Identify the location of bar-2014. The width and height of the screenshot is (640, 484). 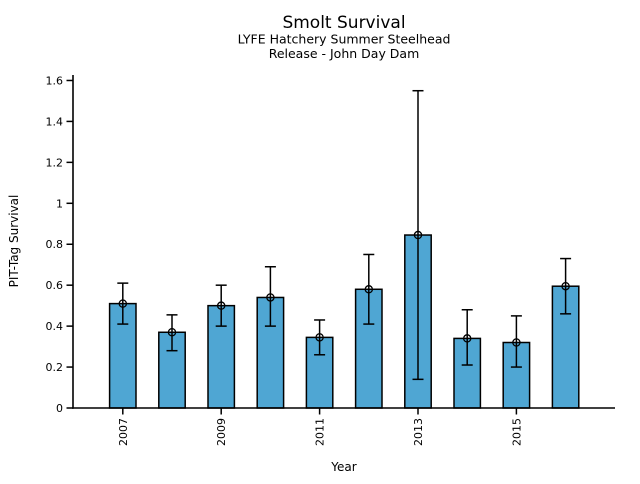
(467, 373).